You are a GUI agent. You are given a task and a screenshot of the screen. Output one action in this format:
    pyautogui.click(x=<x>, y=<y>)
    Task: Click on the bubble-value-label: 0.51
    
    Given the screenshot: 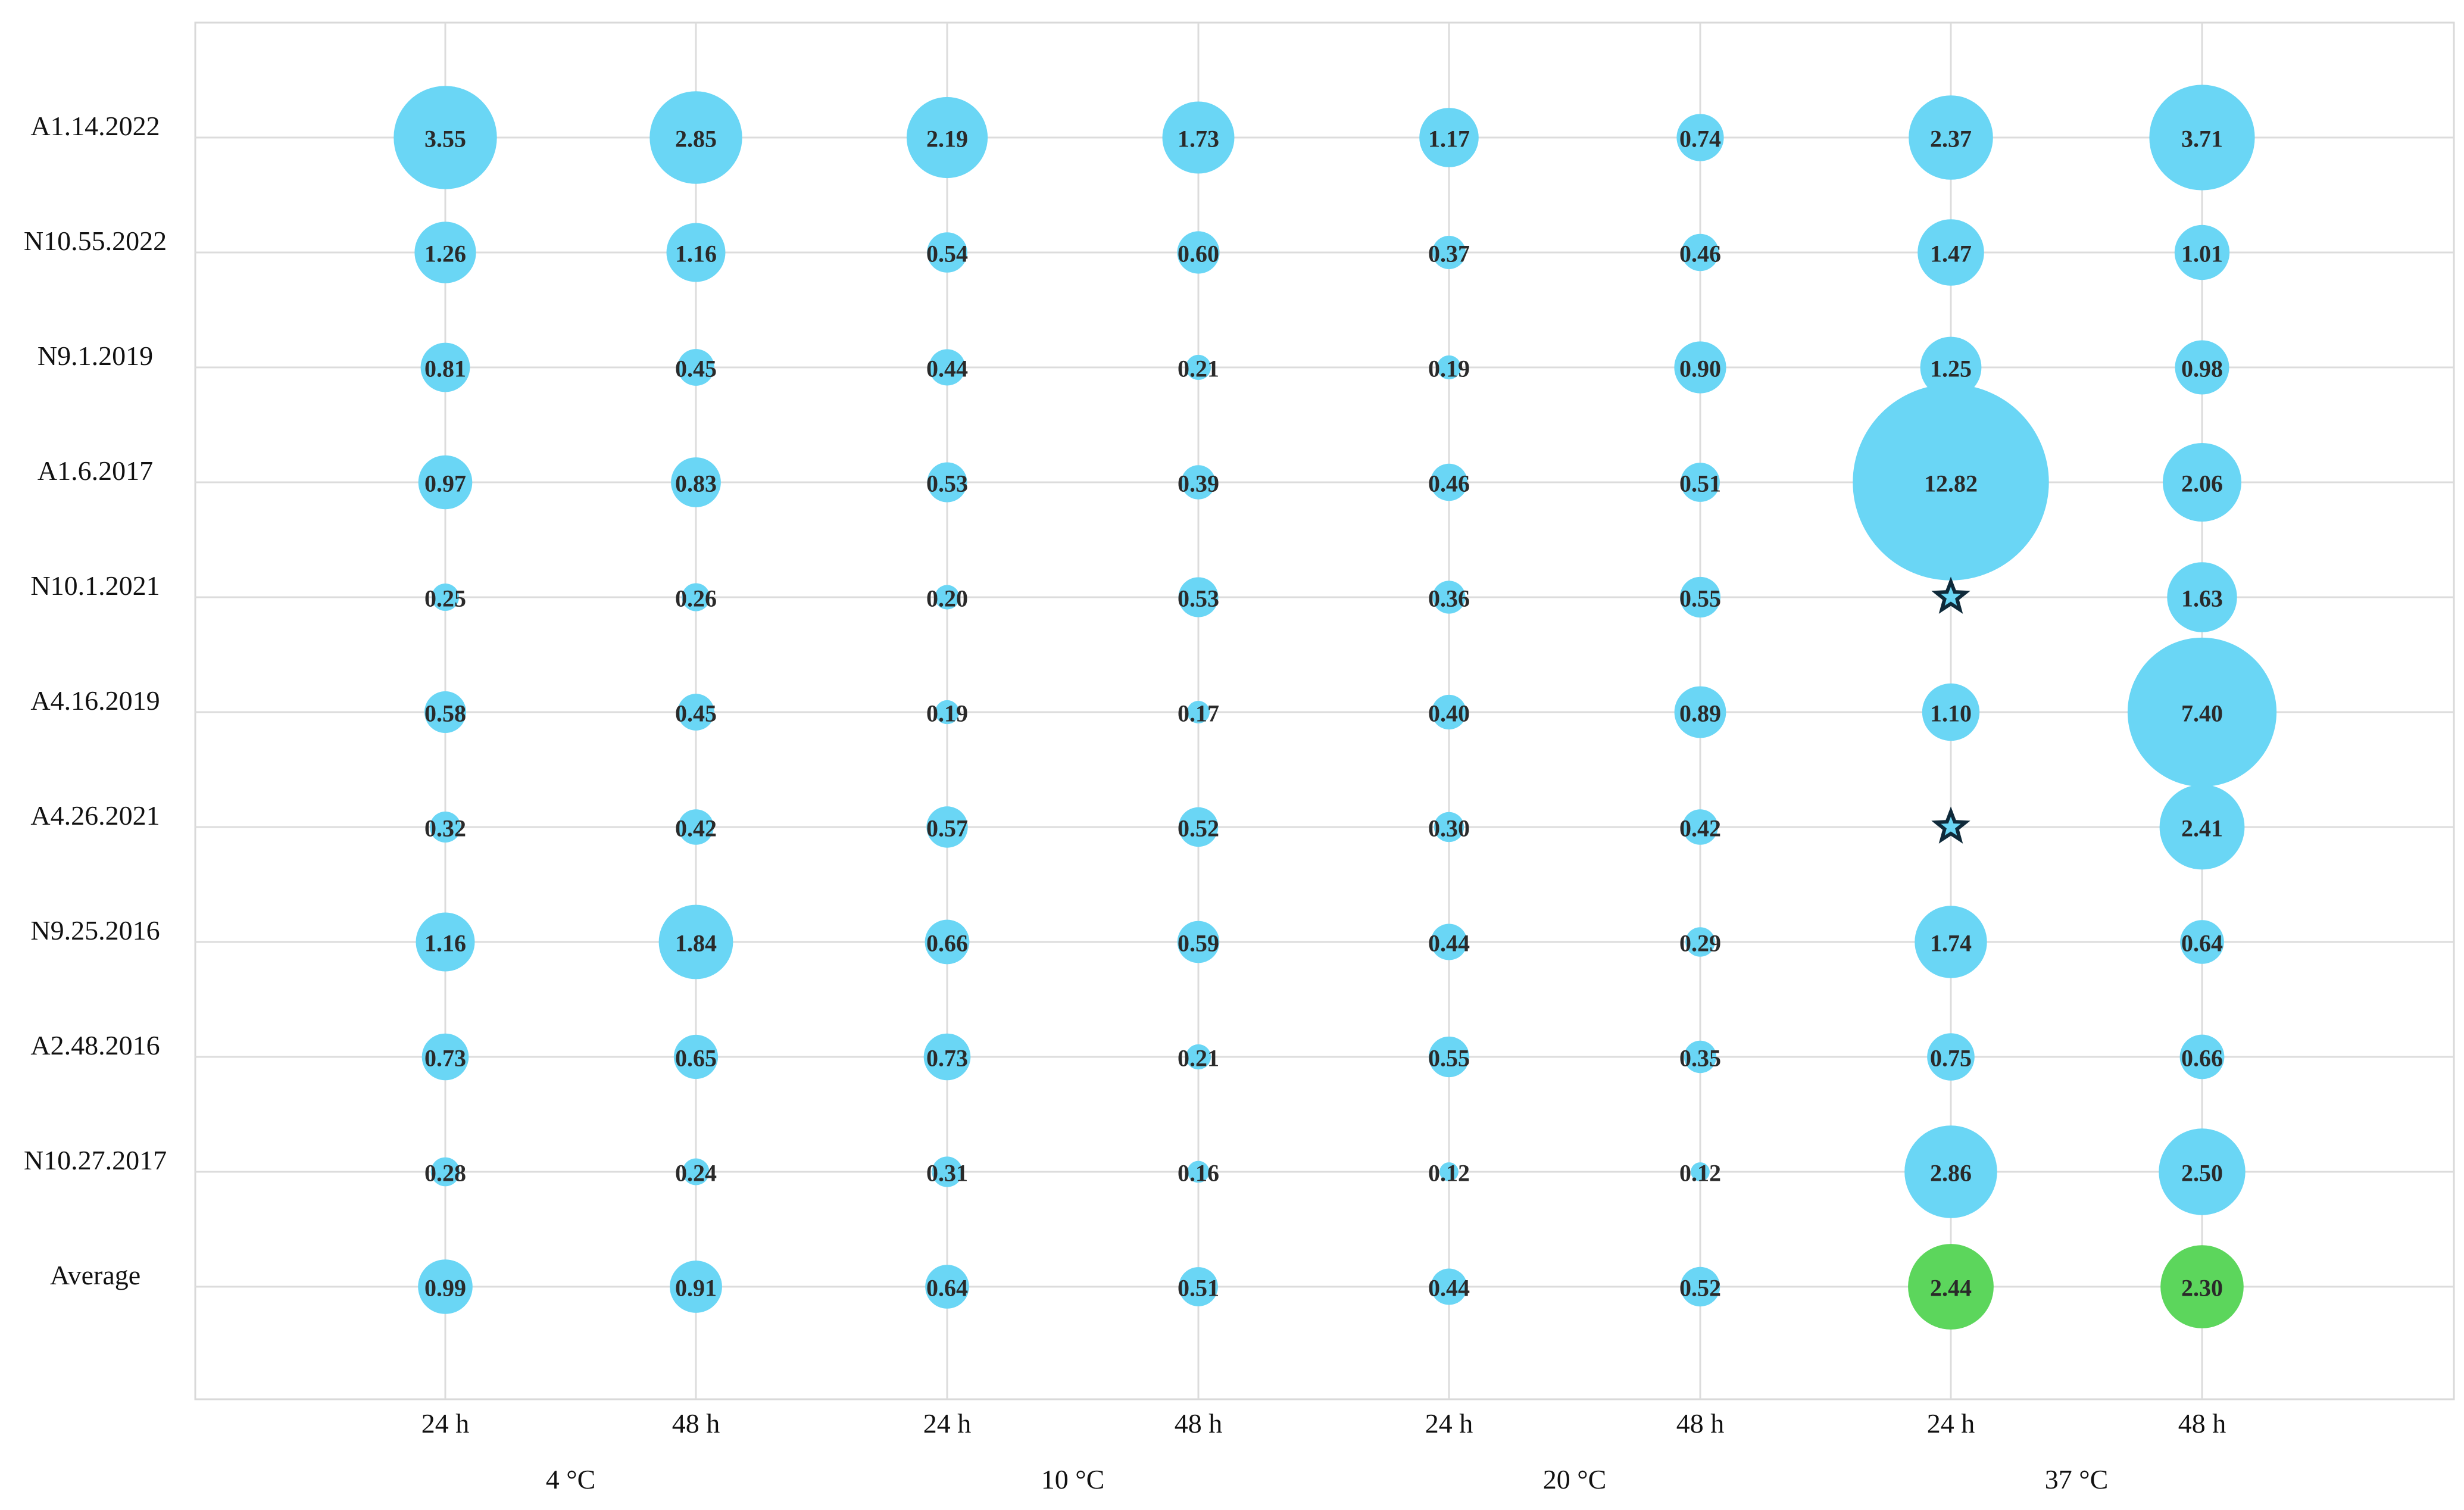 What is the action you would take?
    pyautogui.click(x=1700, y=483)
    